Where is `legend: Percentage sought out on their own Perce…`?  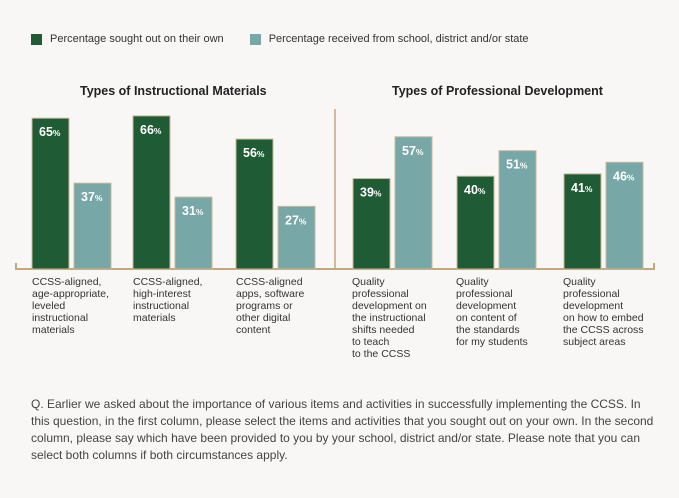
legend: Percentage sought out on their own Perce… is located at coordinates (293, 39).